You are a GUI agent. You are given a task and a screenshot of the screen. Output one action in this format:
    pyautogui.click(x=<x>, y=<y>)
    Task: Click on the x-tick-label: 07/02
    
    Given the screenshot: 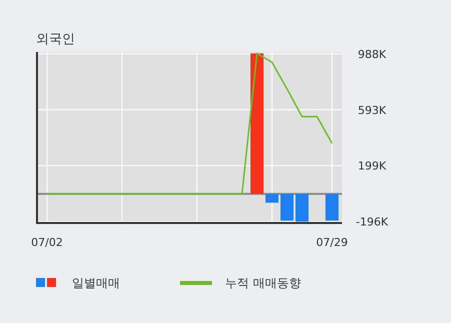 What is the action you would take?
    pyautogui.click(x=47, y=242)
    